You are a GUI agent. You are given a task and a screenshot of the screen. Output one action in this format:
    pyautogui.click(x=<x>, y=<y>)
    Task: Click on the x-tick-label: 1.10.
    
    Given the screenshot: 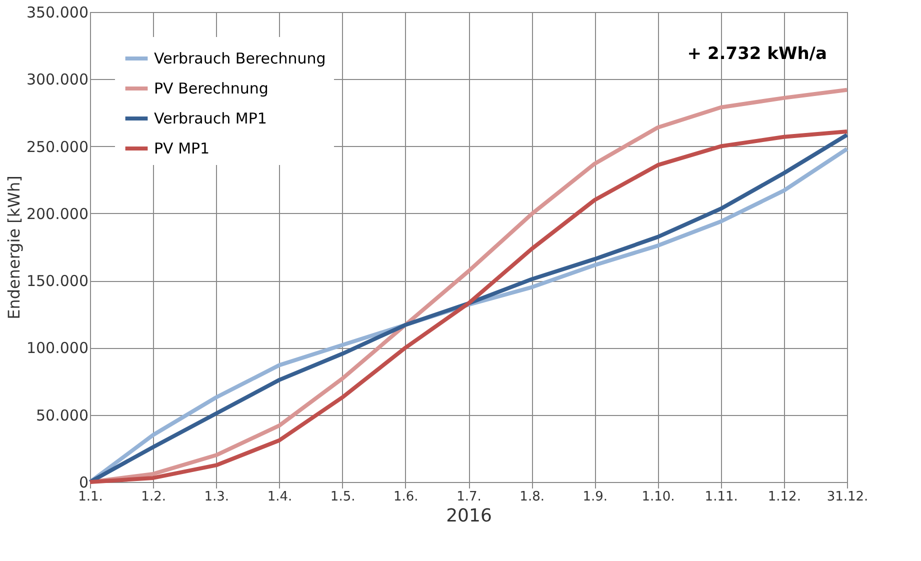 What is the action you would take?
    pyautogui.click(x=658, y=497)
    